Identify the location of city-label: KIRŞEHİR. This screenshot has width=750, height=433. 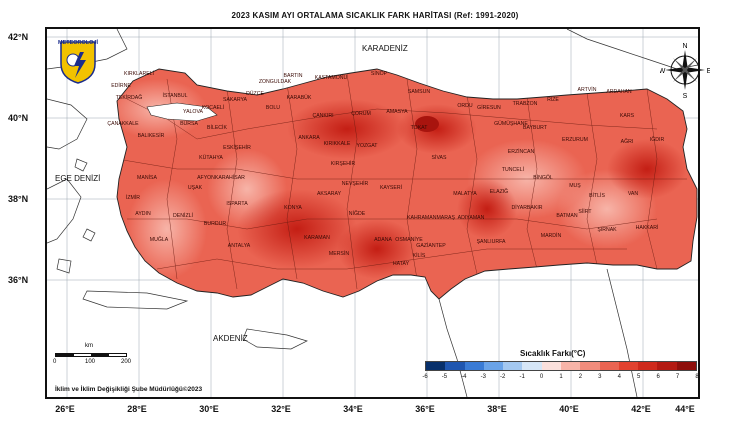
(343, 163).